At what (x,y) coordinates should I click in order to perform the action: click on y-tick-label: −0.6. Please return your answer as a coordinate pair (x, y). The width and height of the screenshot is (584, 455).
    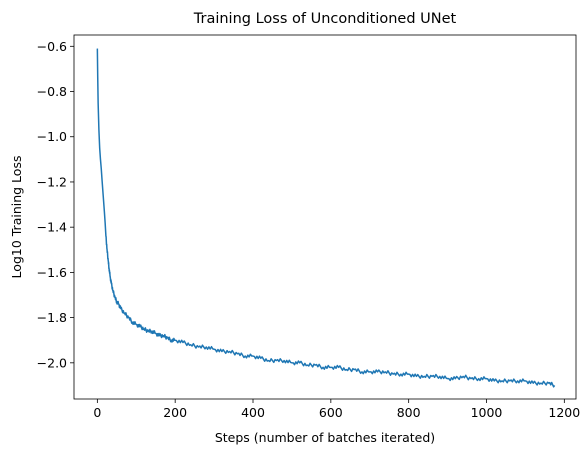
    Looking at the image, I should click on (52, 46).